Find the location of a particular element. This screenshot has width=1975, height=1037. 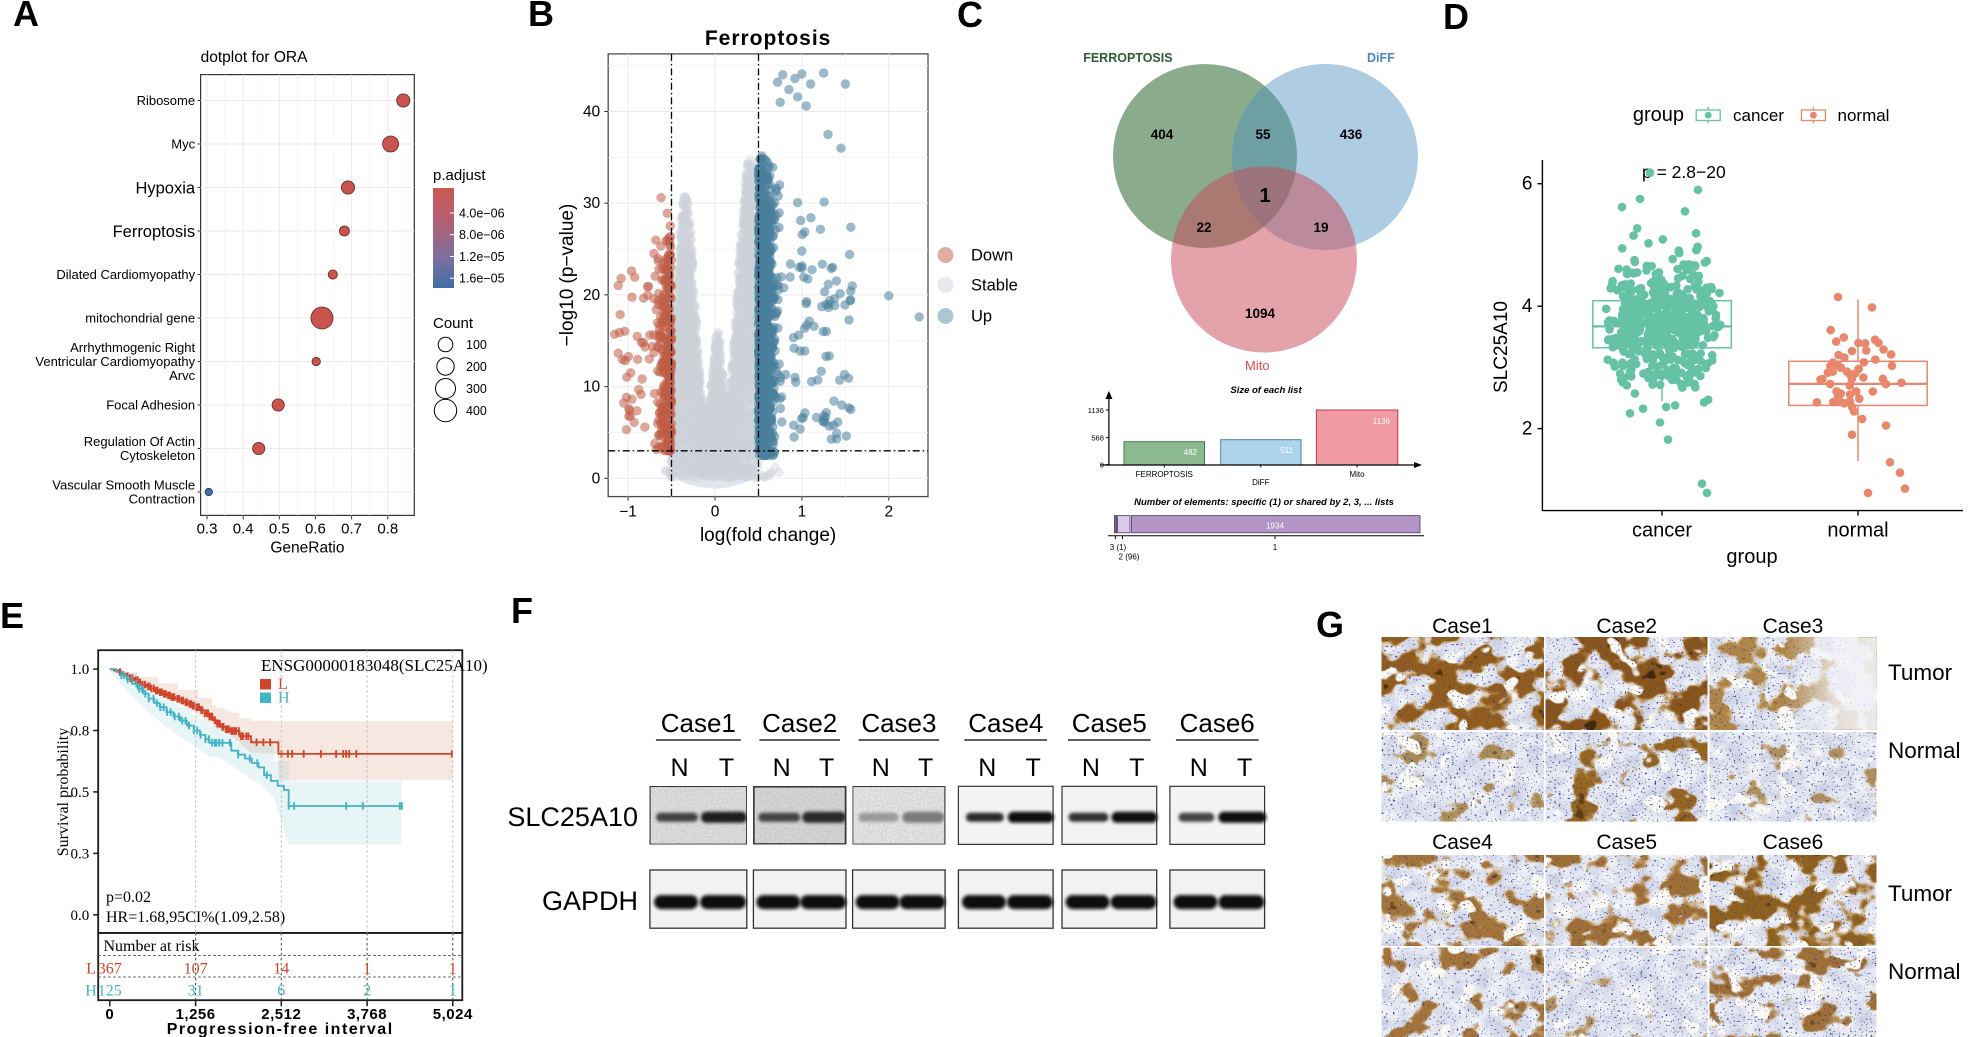

svg-text: 40 is located at coordinates (592, 112).